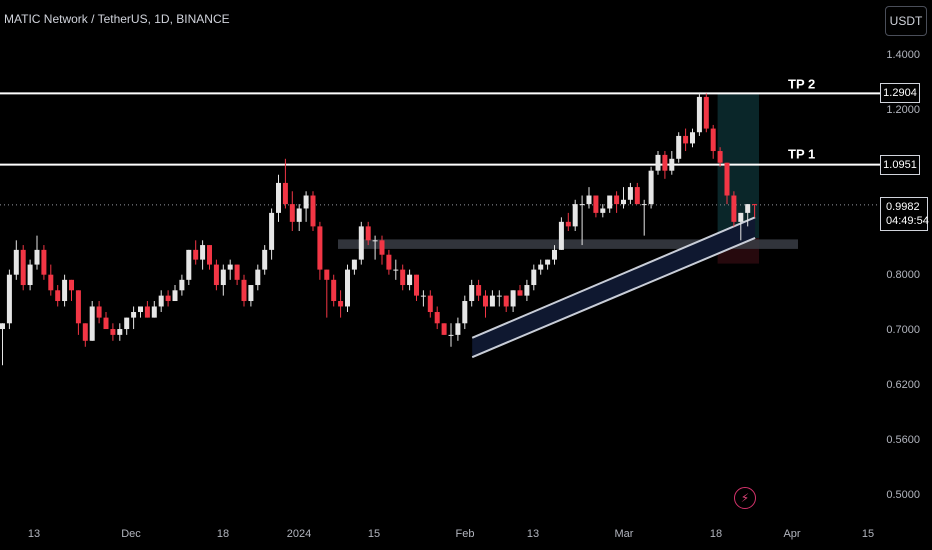  What do you see at coordinates (533, 534) in the screenshot?
I see `time-tick: 13` at bounding box center [533, 534].